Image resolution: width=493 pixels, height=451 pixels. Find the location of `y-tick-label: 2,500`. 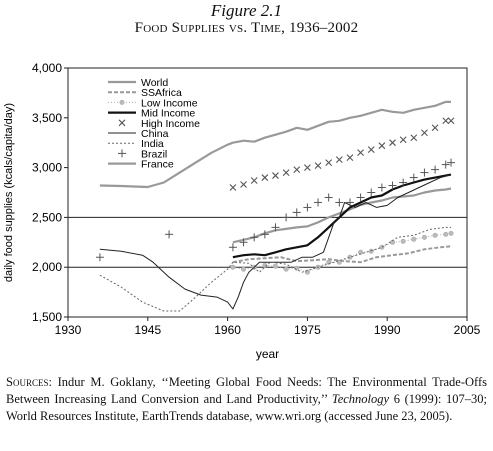

y-tick-label: 2,500 is located at coordinates (47, 217).